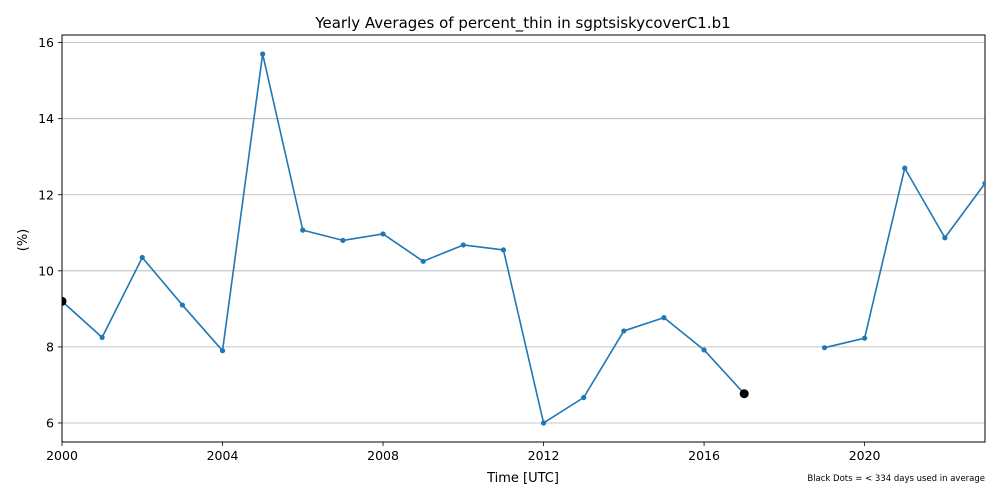  What do you see at coordinates (522, 478) in the screenshot?
I see `x-axis-title: Time [UTC]` at bounding box center [522, 478].